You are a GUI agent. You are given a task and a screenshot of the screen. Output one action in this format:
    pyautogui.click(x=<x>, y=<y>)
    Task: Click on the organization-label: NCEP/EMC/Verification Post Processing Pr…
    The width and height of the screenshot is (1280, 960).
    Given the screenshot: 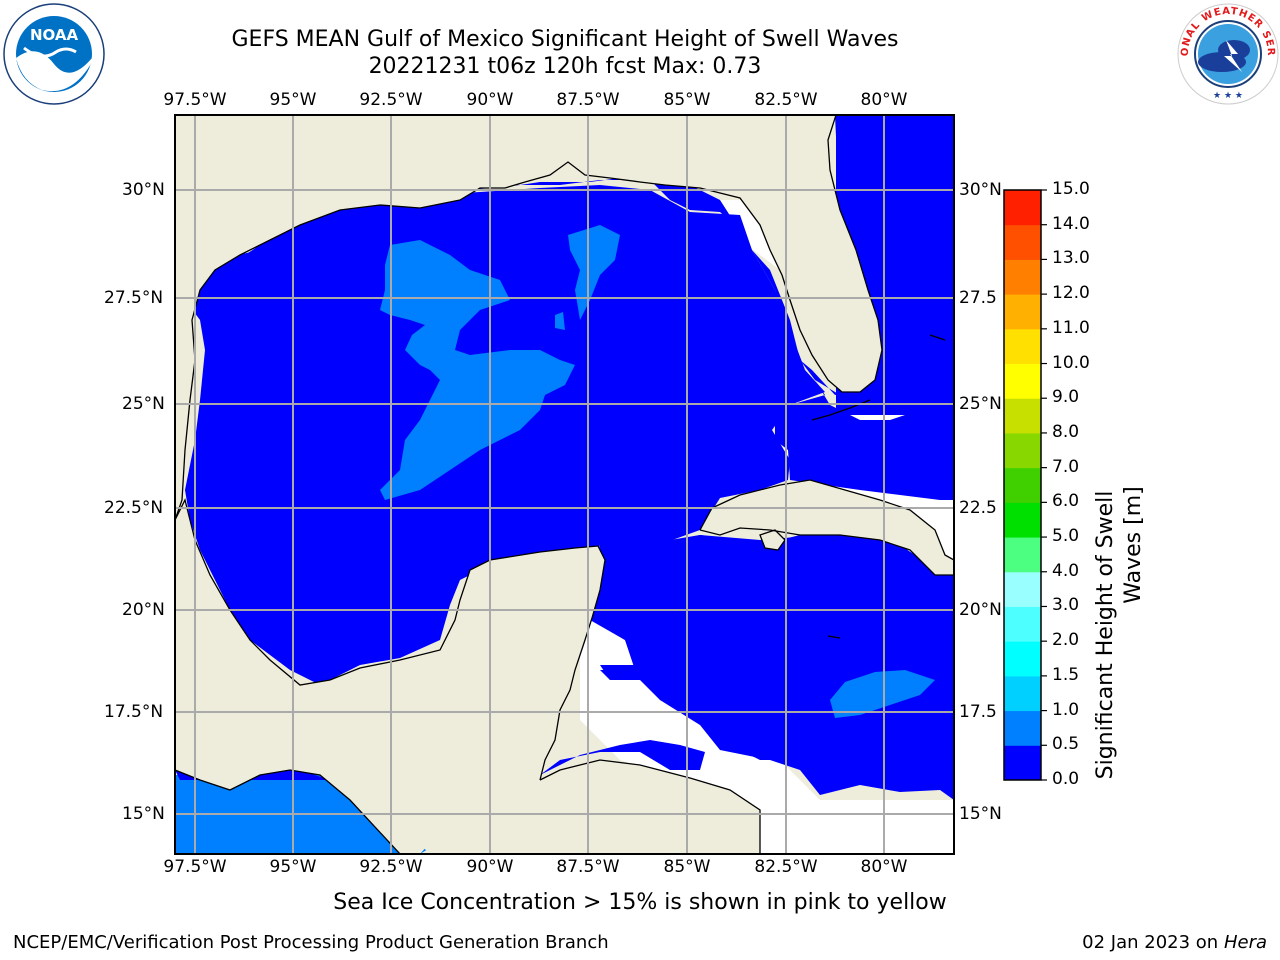 What is the action you would take?
    pyautogui.click(x=311, y=942)
    